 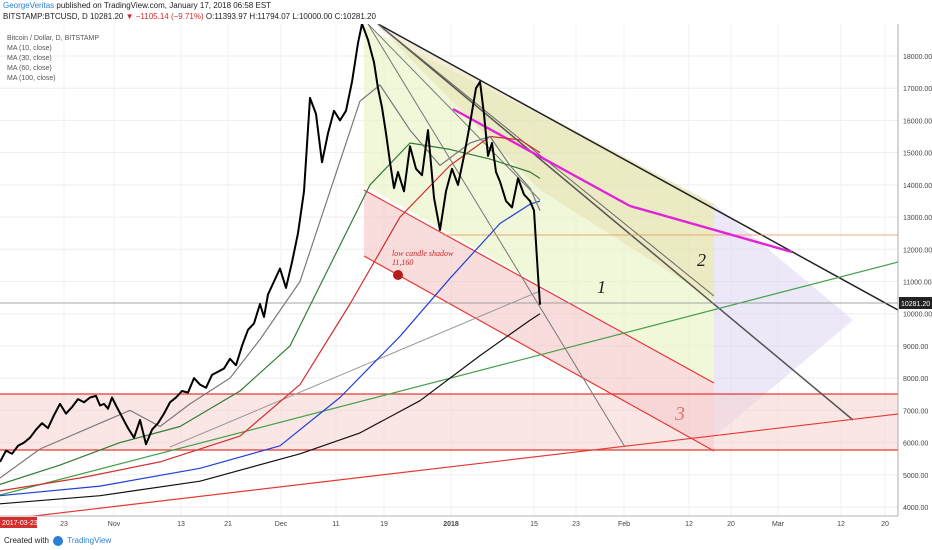 I want to click on y-tick-label: 9000.00, so click(x=915, y=347).